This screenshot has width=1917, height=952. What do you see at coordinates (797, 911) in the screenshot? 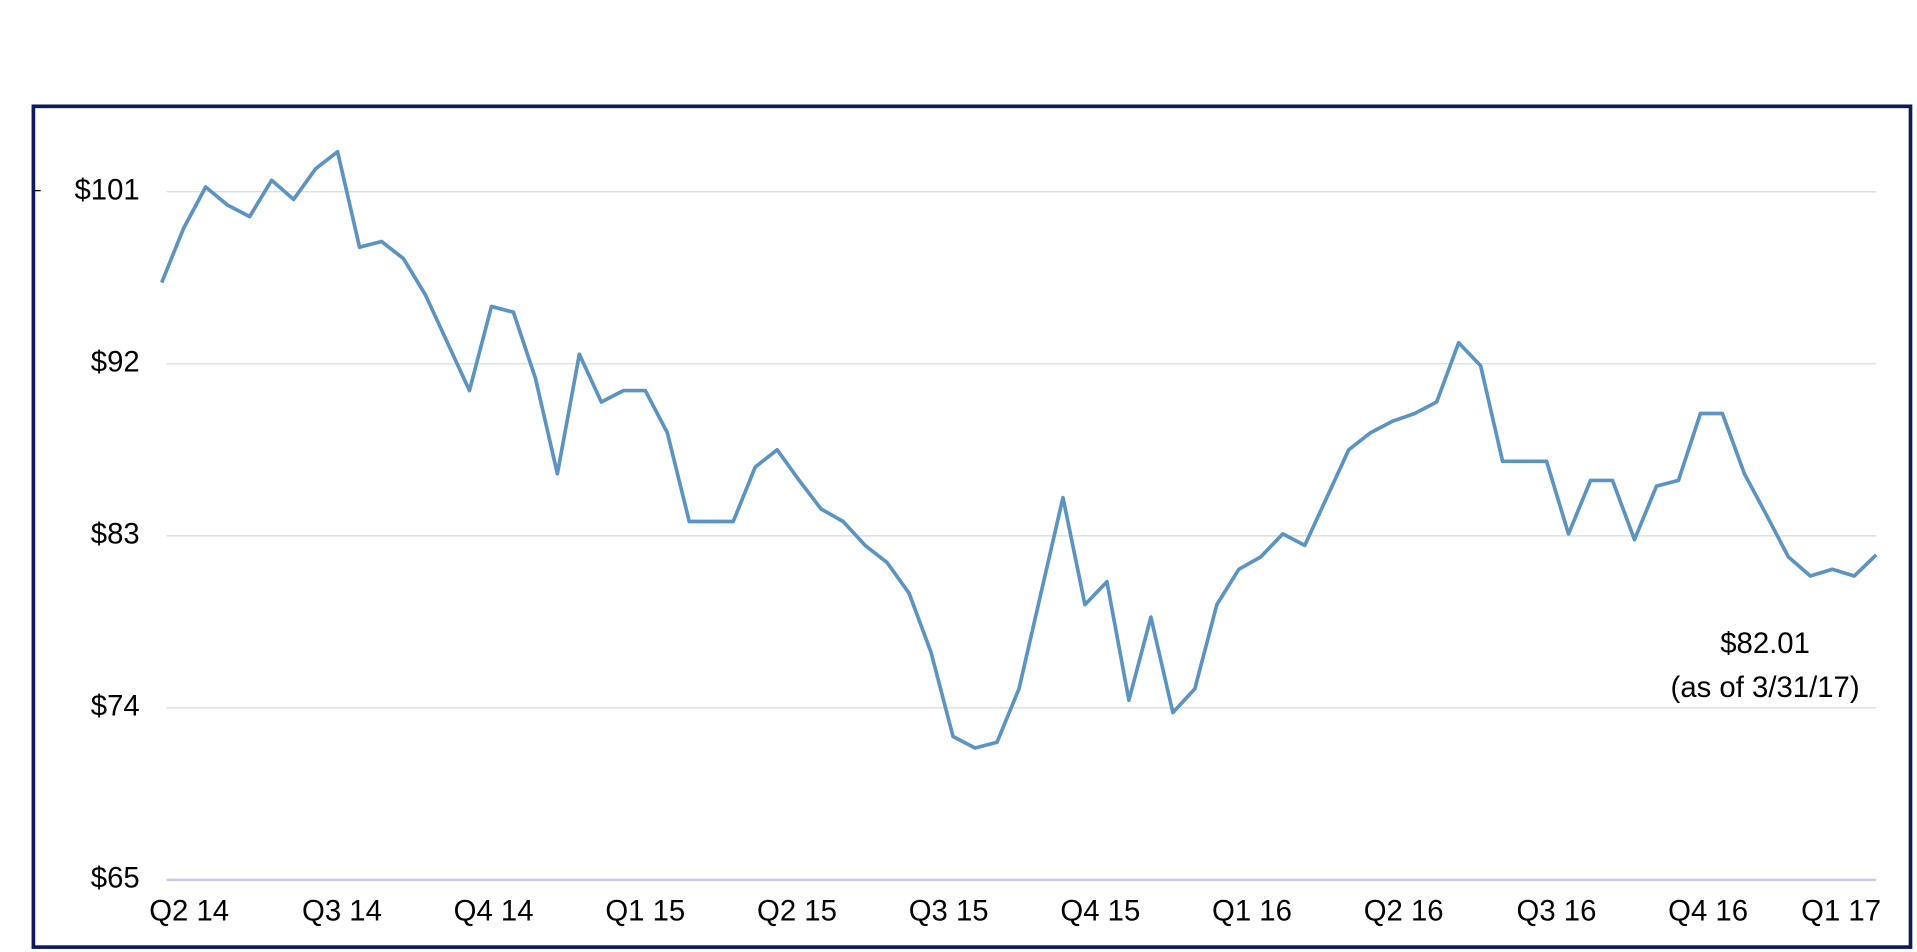
I see `x-tick-label: Q2 15` at bounding box center [797, 911].